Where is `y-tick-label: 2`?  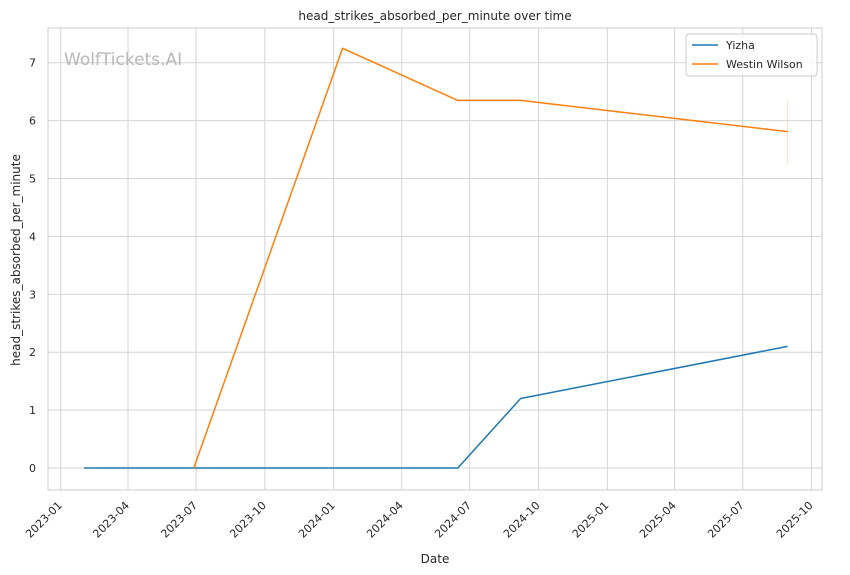 y-tick-label: 2 is located at coordinates (32, 352).